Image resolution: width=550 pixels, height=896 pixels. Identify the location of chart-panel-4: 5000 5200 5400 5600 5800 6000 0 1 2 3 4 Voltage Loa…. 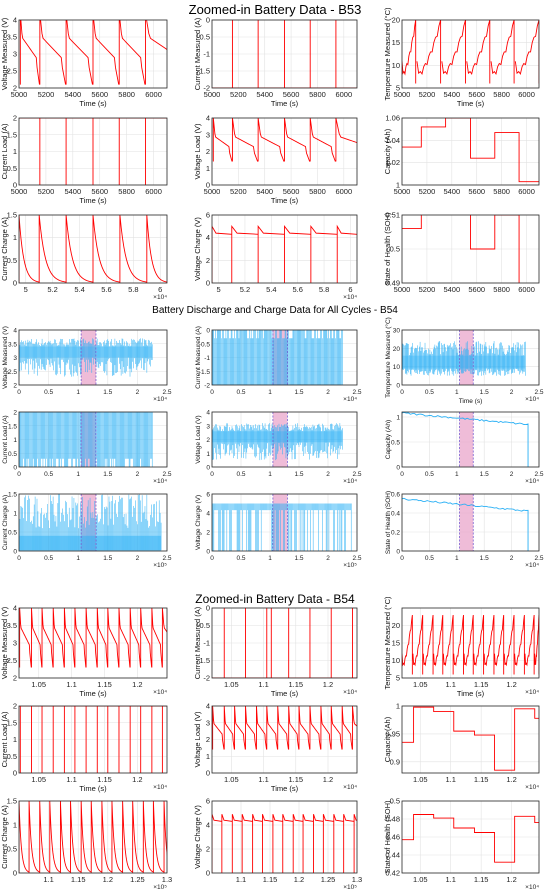
(275, 159).